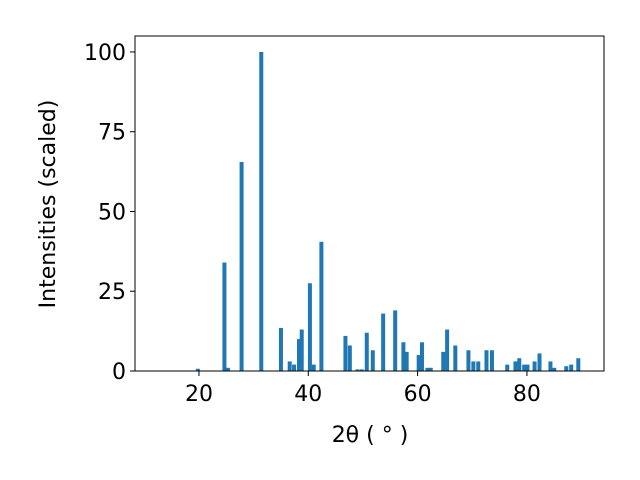 This screenshot has width=640, height=480. Describe the element at coordinates (527, 394) in the screenshot. I see `x-tick-label: 80` at that location.